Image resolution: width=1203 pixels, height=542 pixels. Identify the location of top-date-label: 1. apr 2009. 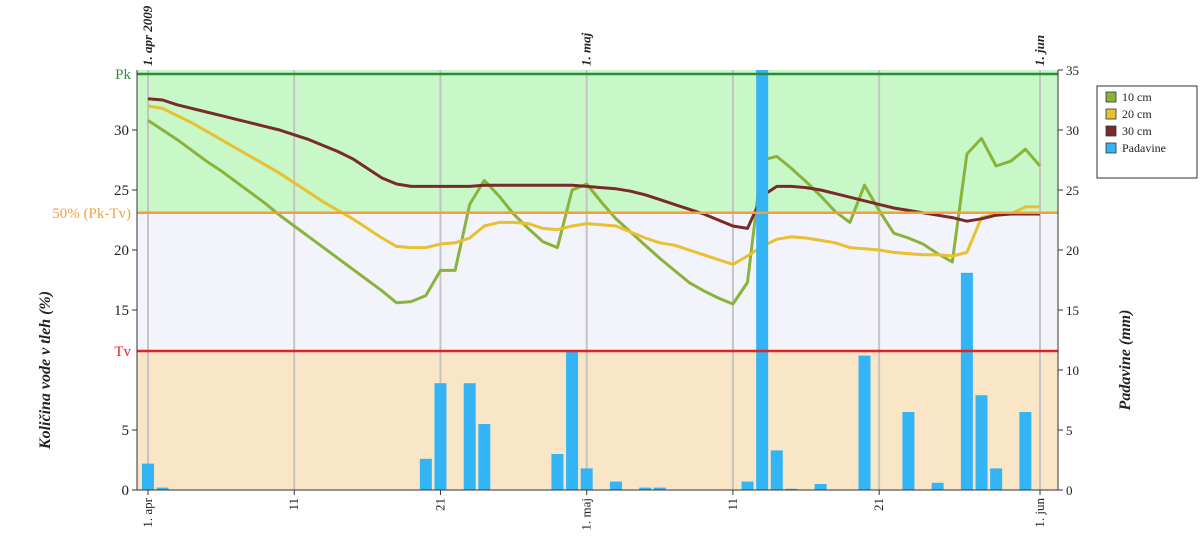
(147, 35).